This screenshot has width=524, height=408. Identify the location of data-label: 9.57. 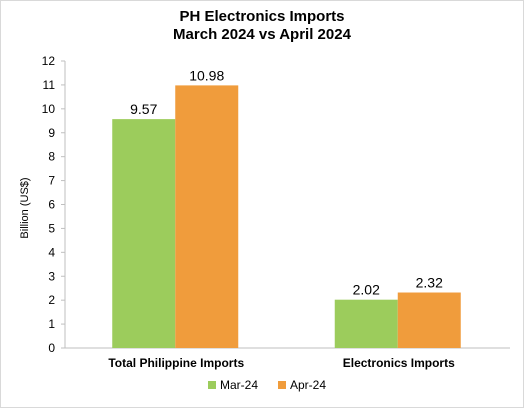
(143, 109).